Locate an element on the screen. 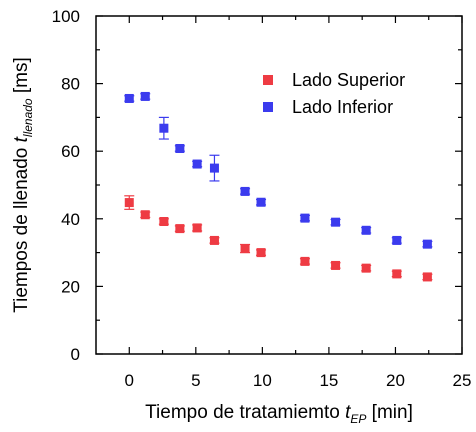 This screenshot has height=432, width=476. x-axis-title: Tiempo de tratamiemto tEP [min] is located at coordinates (279, 414).